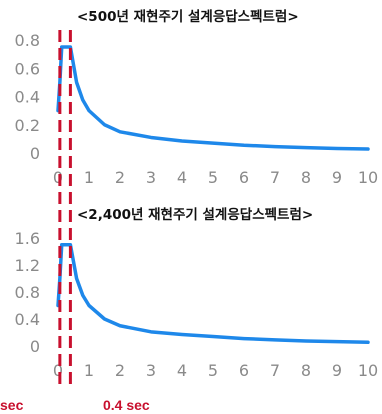  I want to click on period-labels: sec 0.4 sec, so click(91, 400).